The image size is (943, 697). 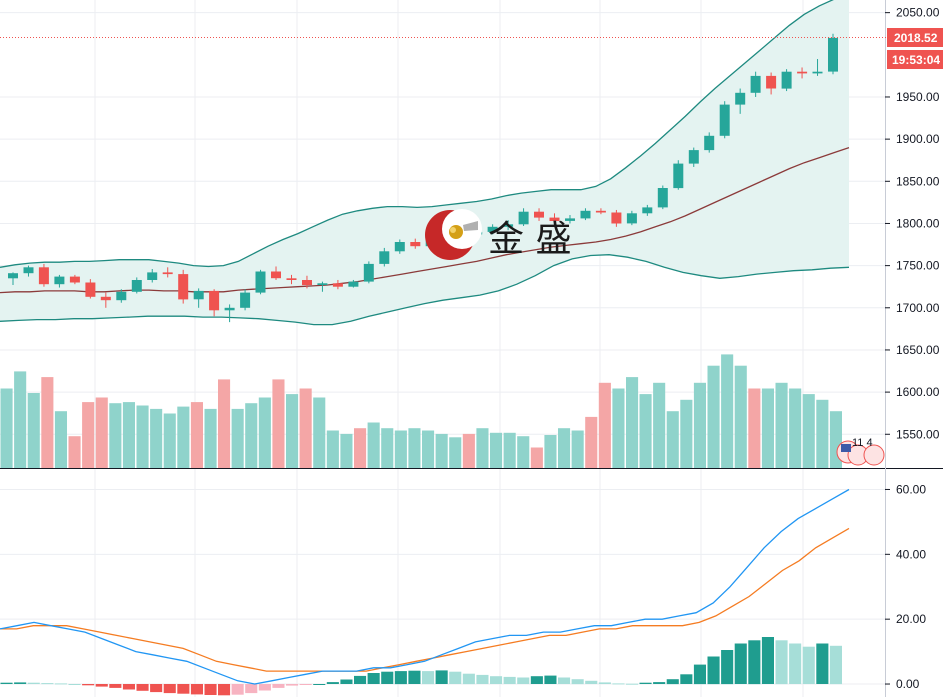 What do you see at coordinates (905, 587) in the screenshot?
I see `macd-axis: 60.00 40.00 20.00 0.00` at bounding box center [905, 587].